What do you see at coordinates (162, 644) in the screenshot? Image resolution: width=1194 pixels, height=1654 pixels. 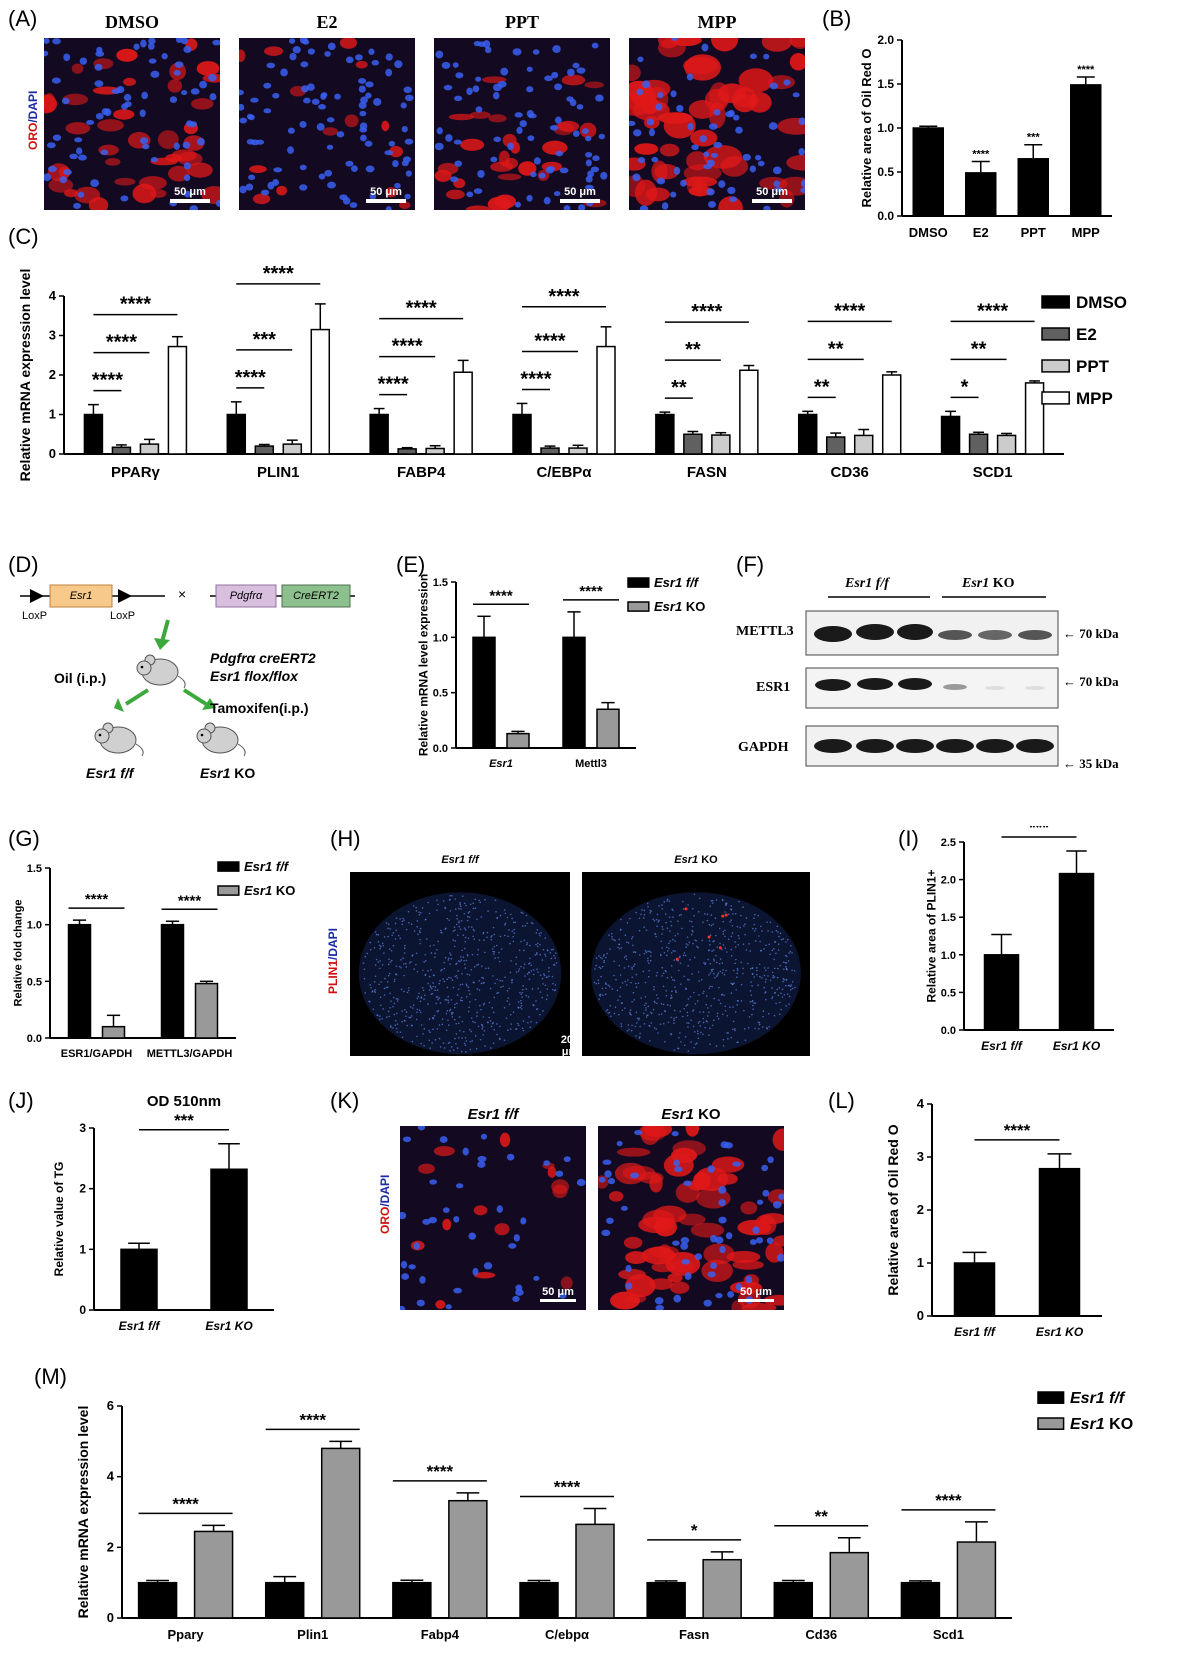 I see `green-arrow-down-head` at bounding box center [162, 644].